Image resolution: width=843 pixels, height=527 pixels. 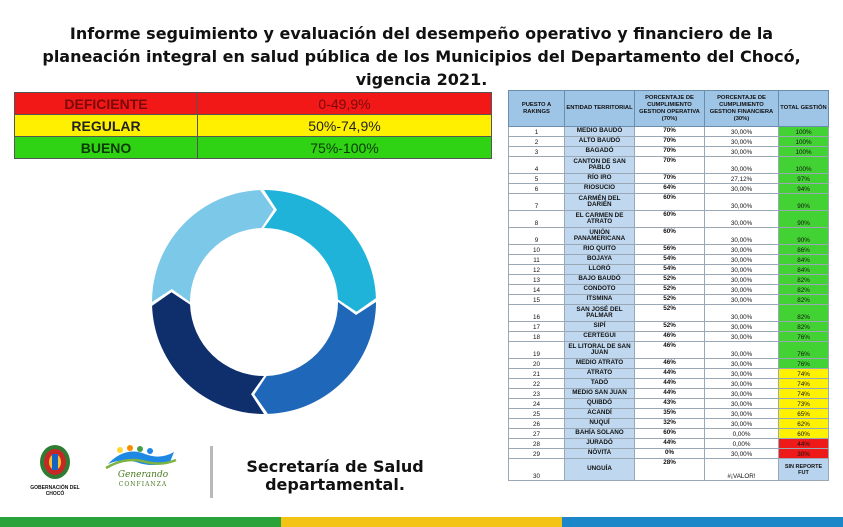 I want to click on row-entity: NÓVITA, so click(x=599, y=453).